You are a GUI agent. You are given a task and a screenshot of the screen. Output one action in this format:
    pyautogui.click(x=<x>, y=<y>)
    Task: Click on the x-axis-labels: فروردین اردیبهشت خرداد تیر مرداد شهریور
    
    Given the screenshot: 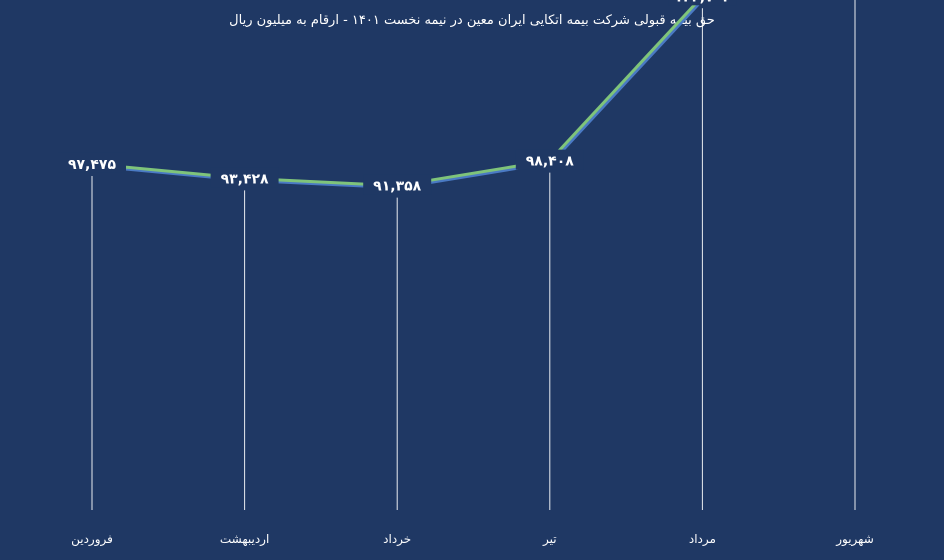 What is the action you would take?
    pyautogui.click(x=472, y=539)
    